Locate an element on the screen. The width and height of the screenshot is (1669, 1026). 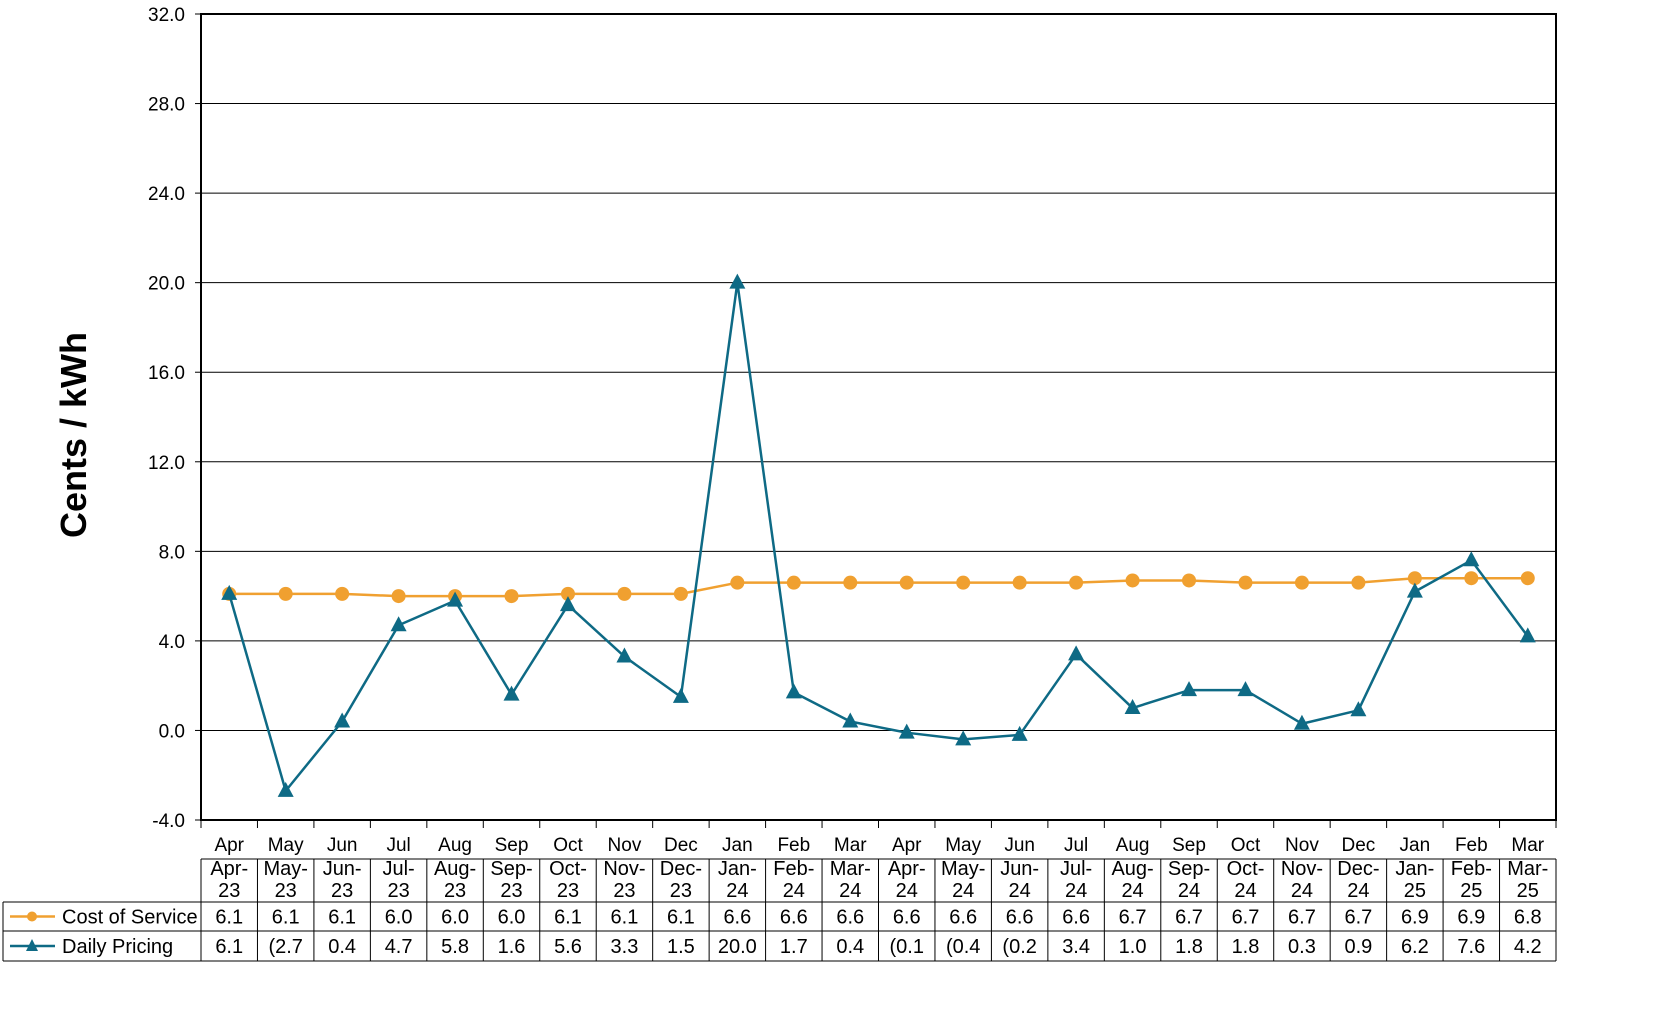
table-value: 0.9 is located at coordinates (1358, 947).